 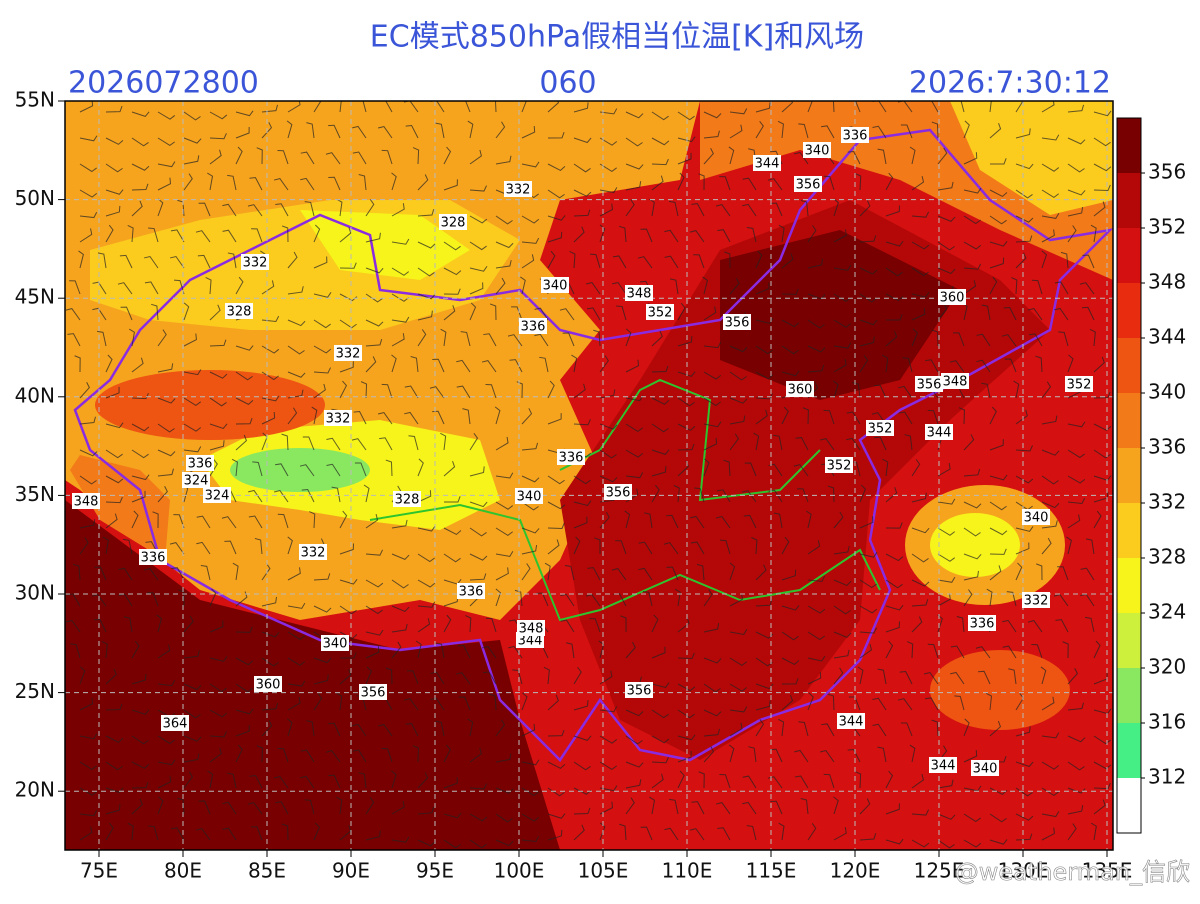 I want to click on region, so click(x=1031, y=158).